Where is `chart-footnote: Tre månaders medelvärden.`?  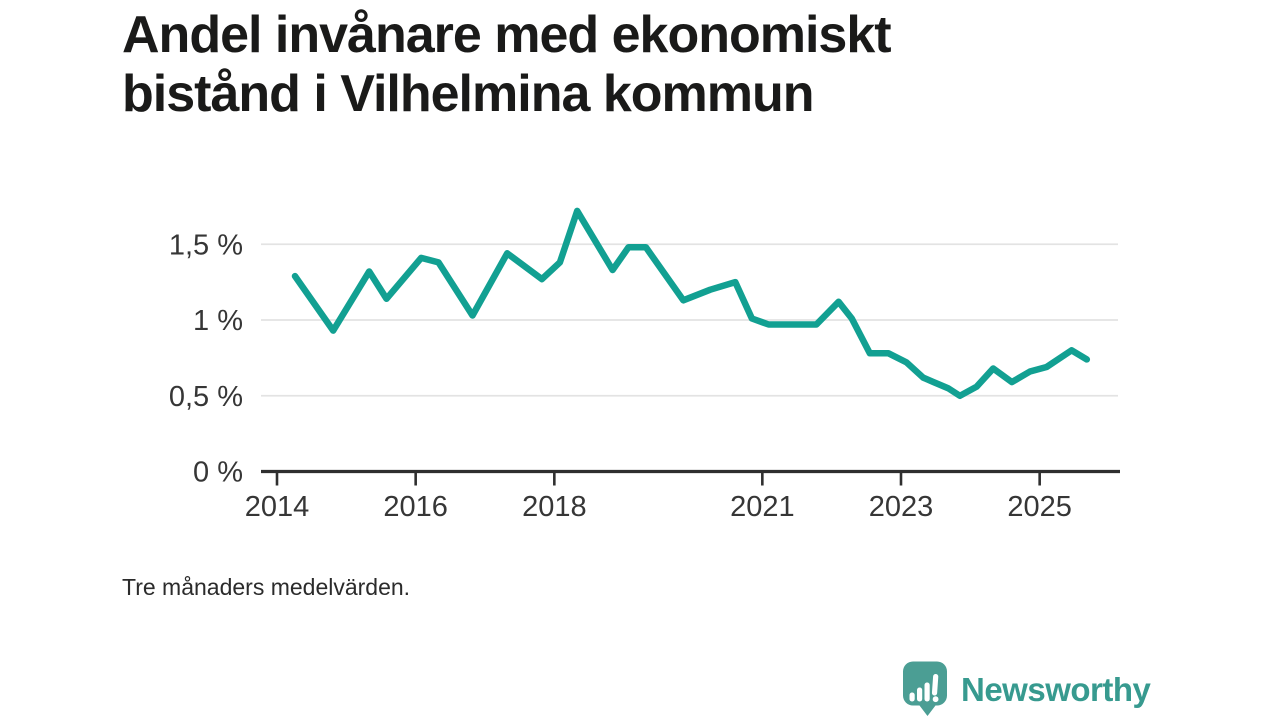 chart-footnote: Tre månaders medelvärden. is located at coordinates (266, 587).